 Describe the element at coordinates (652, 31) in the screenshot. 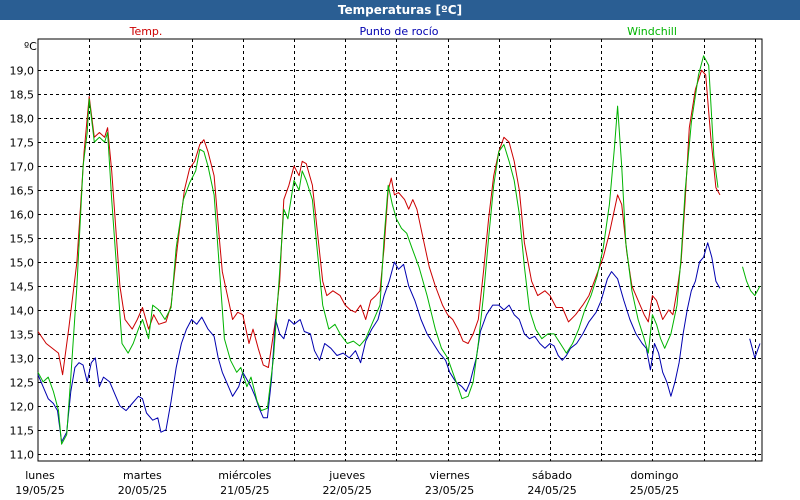

I see `legend-entry: Windchill` at that location.